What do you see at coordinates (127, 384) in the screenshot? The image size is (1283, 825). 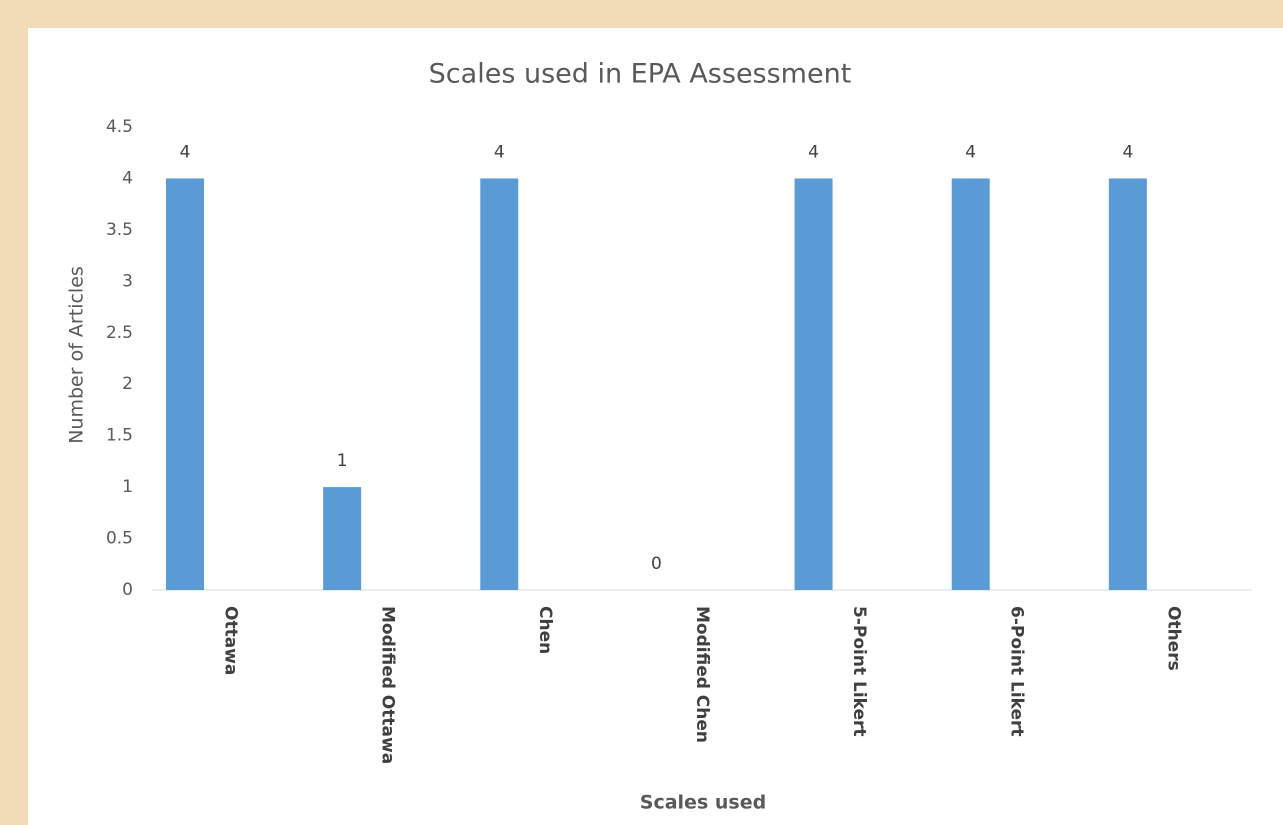 I see `y-tick-label: 2` at bounding box center [127, 384].